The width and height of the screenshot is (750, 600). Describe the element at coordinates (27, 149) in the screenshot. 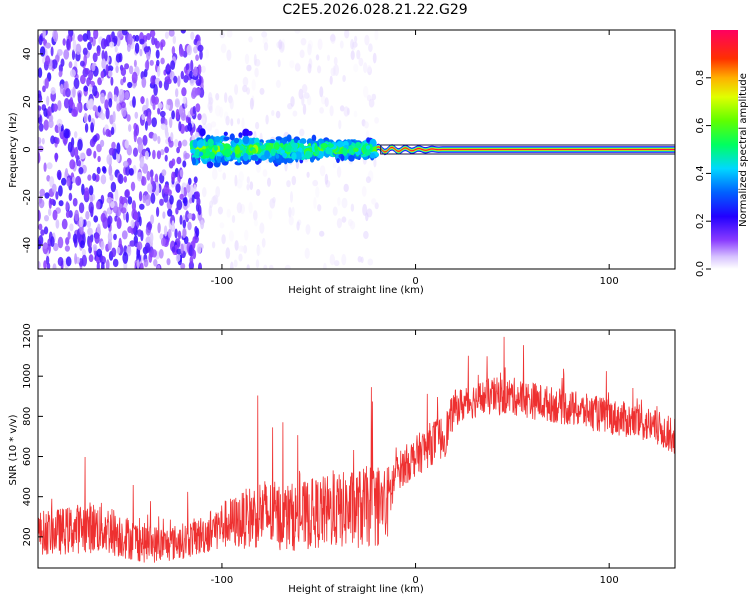

I see `y-tick-label: 0` at that location.